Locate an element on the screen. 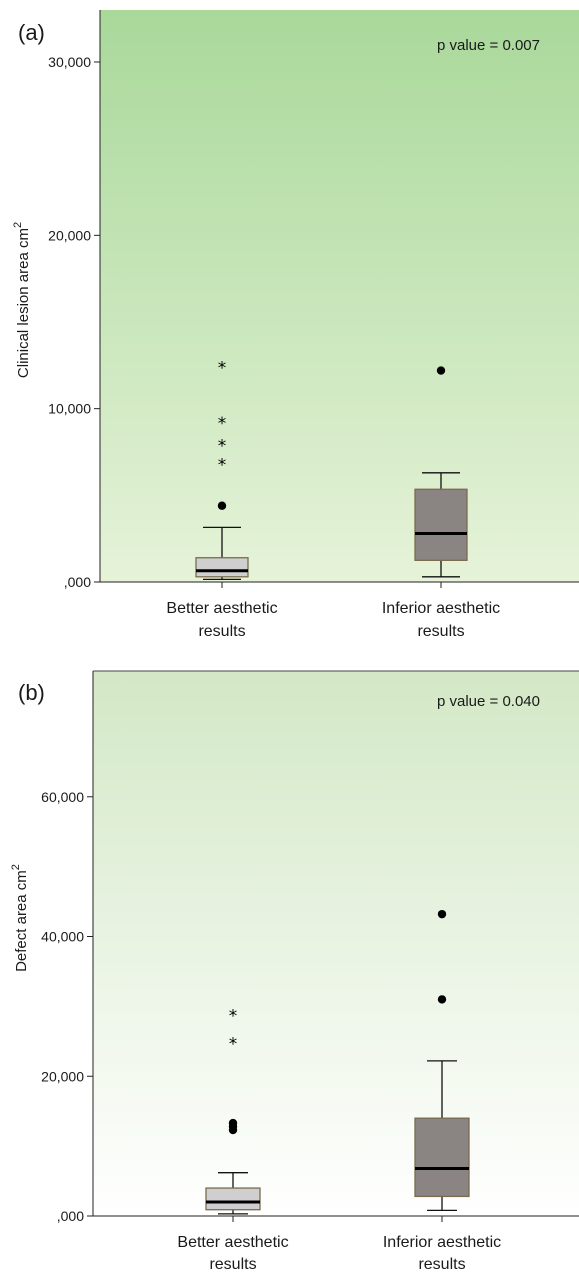 The width and height of the screenshot is (579, 1277). panel-label: (a) is located at coordinates (31, 32).